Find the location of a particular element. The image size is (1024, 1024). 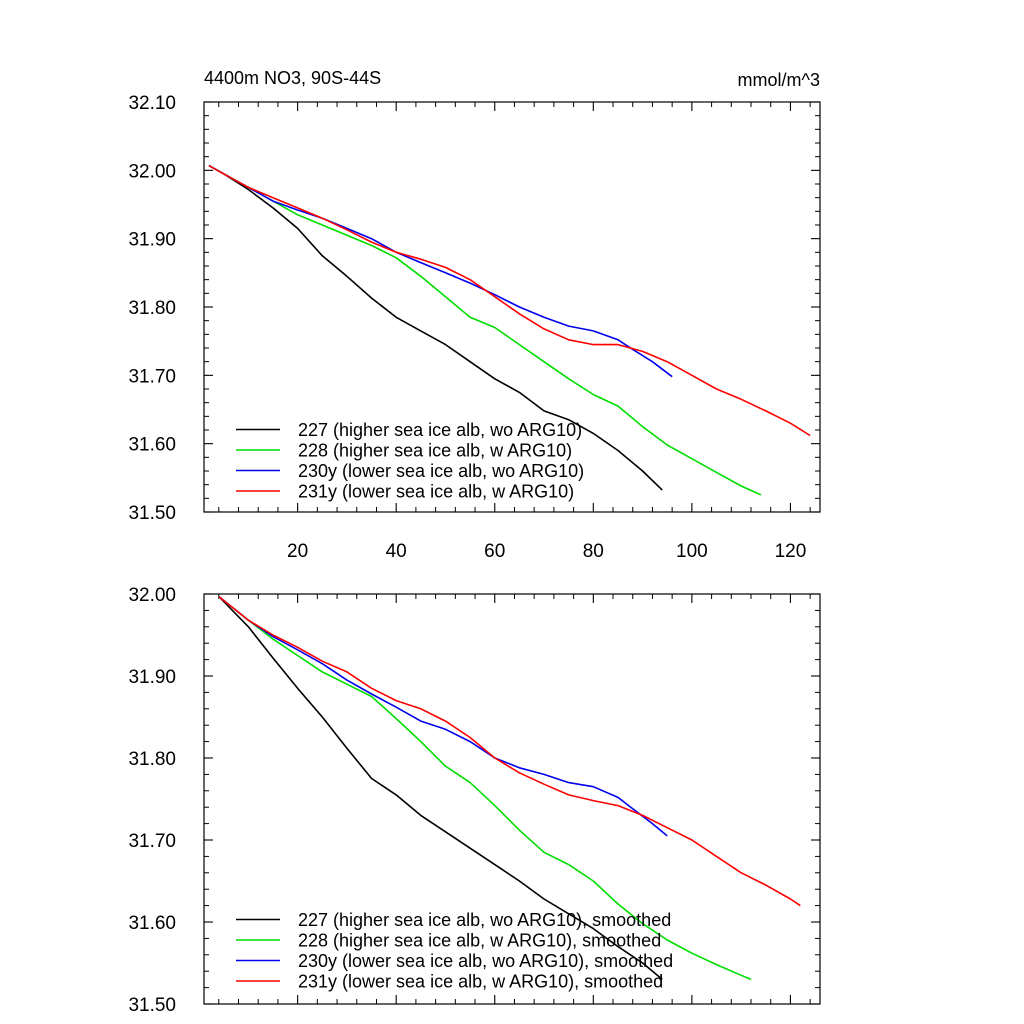

bottom-ytick-label: 31.50 is located at coordinates (152, 1005).